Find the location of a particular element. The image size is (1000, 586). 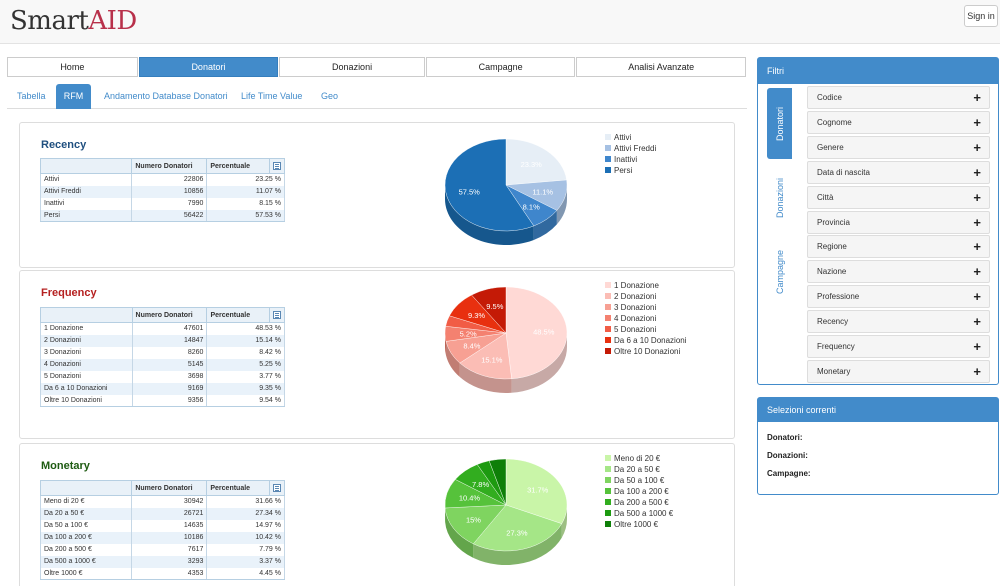

filter-item-data-di-nascita: Data di nascita + is located at coordinates (898, 172).